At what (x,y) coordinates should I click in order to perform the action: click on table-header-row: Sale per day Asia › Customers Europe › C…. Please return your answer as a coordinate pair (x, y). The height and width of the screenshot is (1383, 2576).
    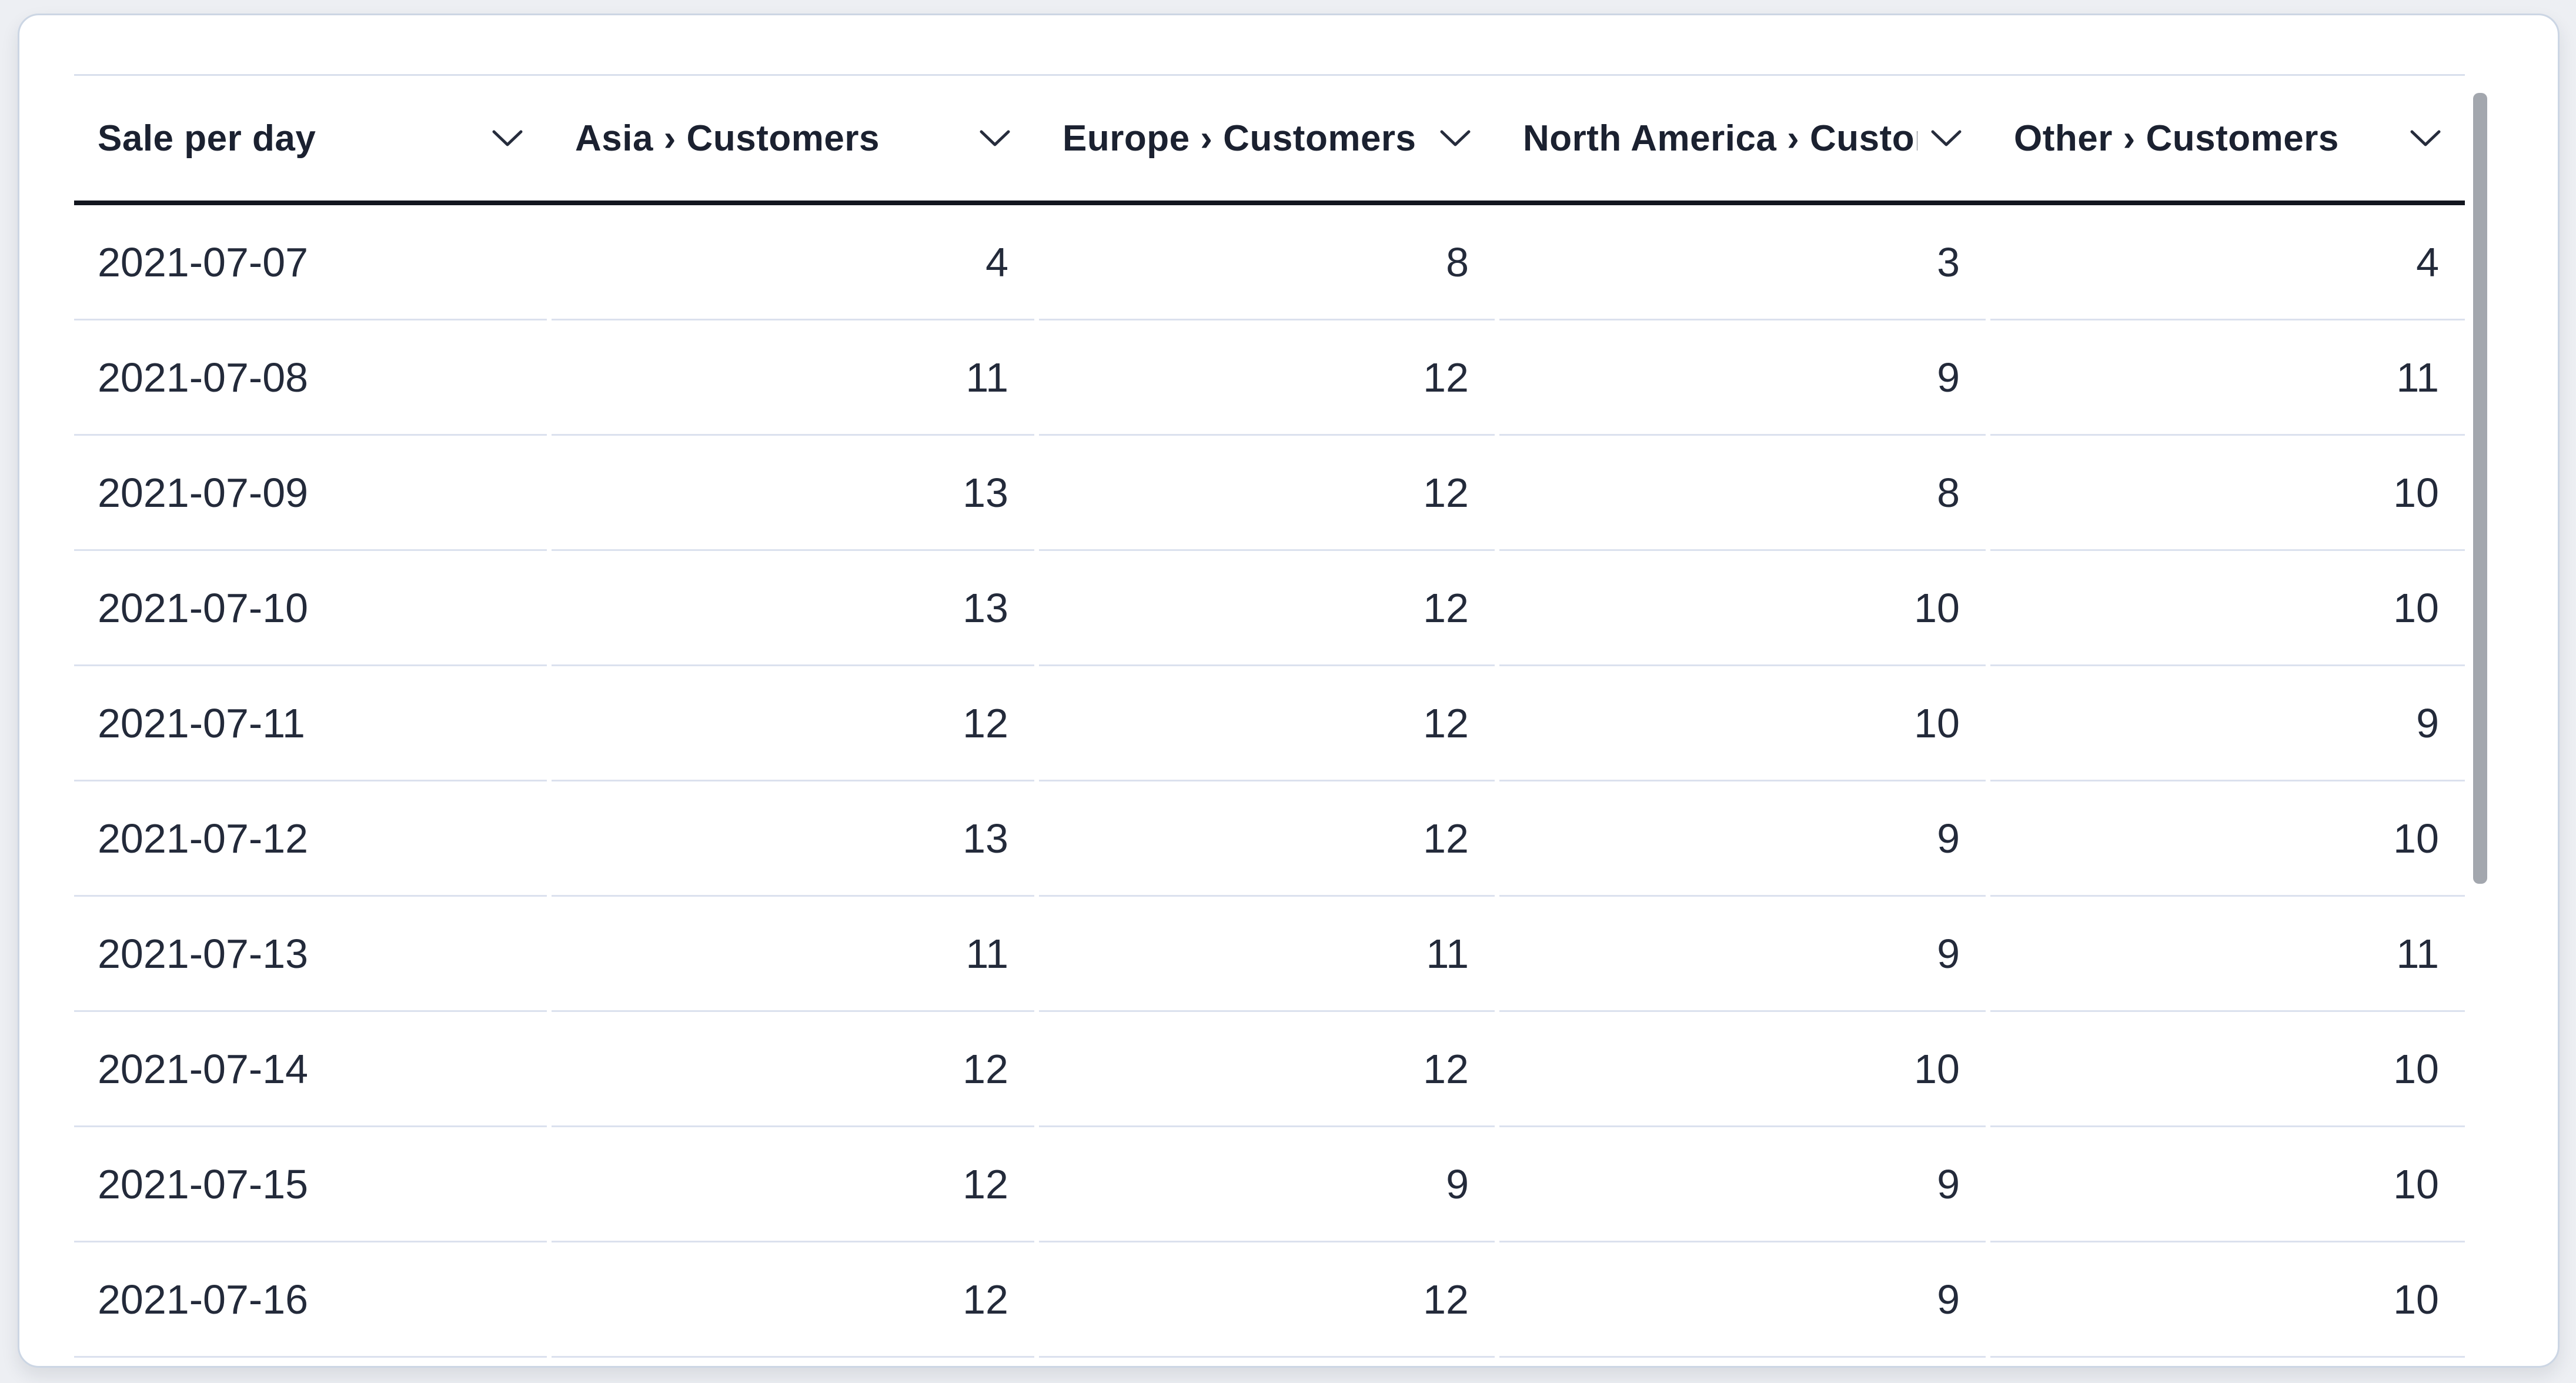
    Looking at the image, I should click on (1269, 137).